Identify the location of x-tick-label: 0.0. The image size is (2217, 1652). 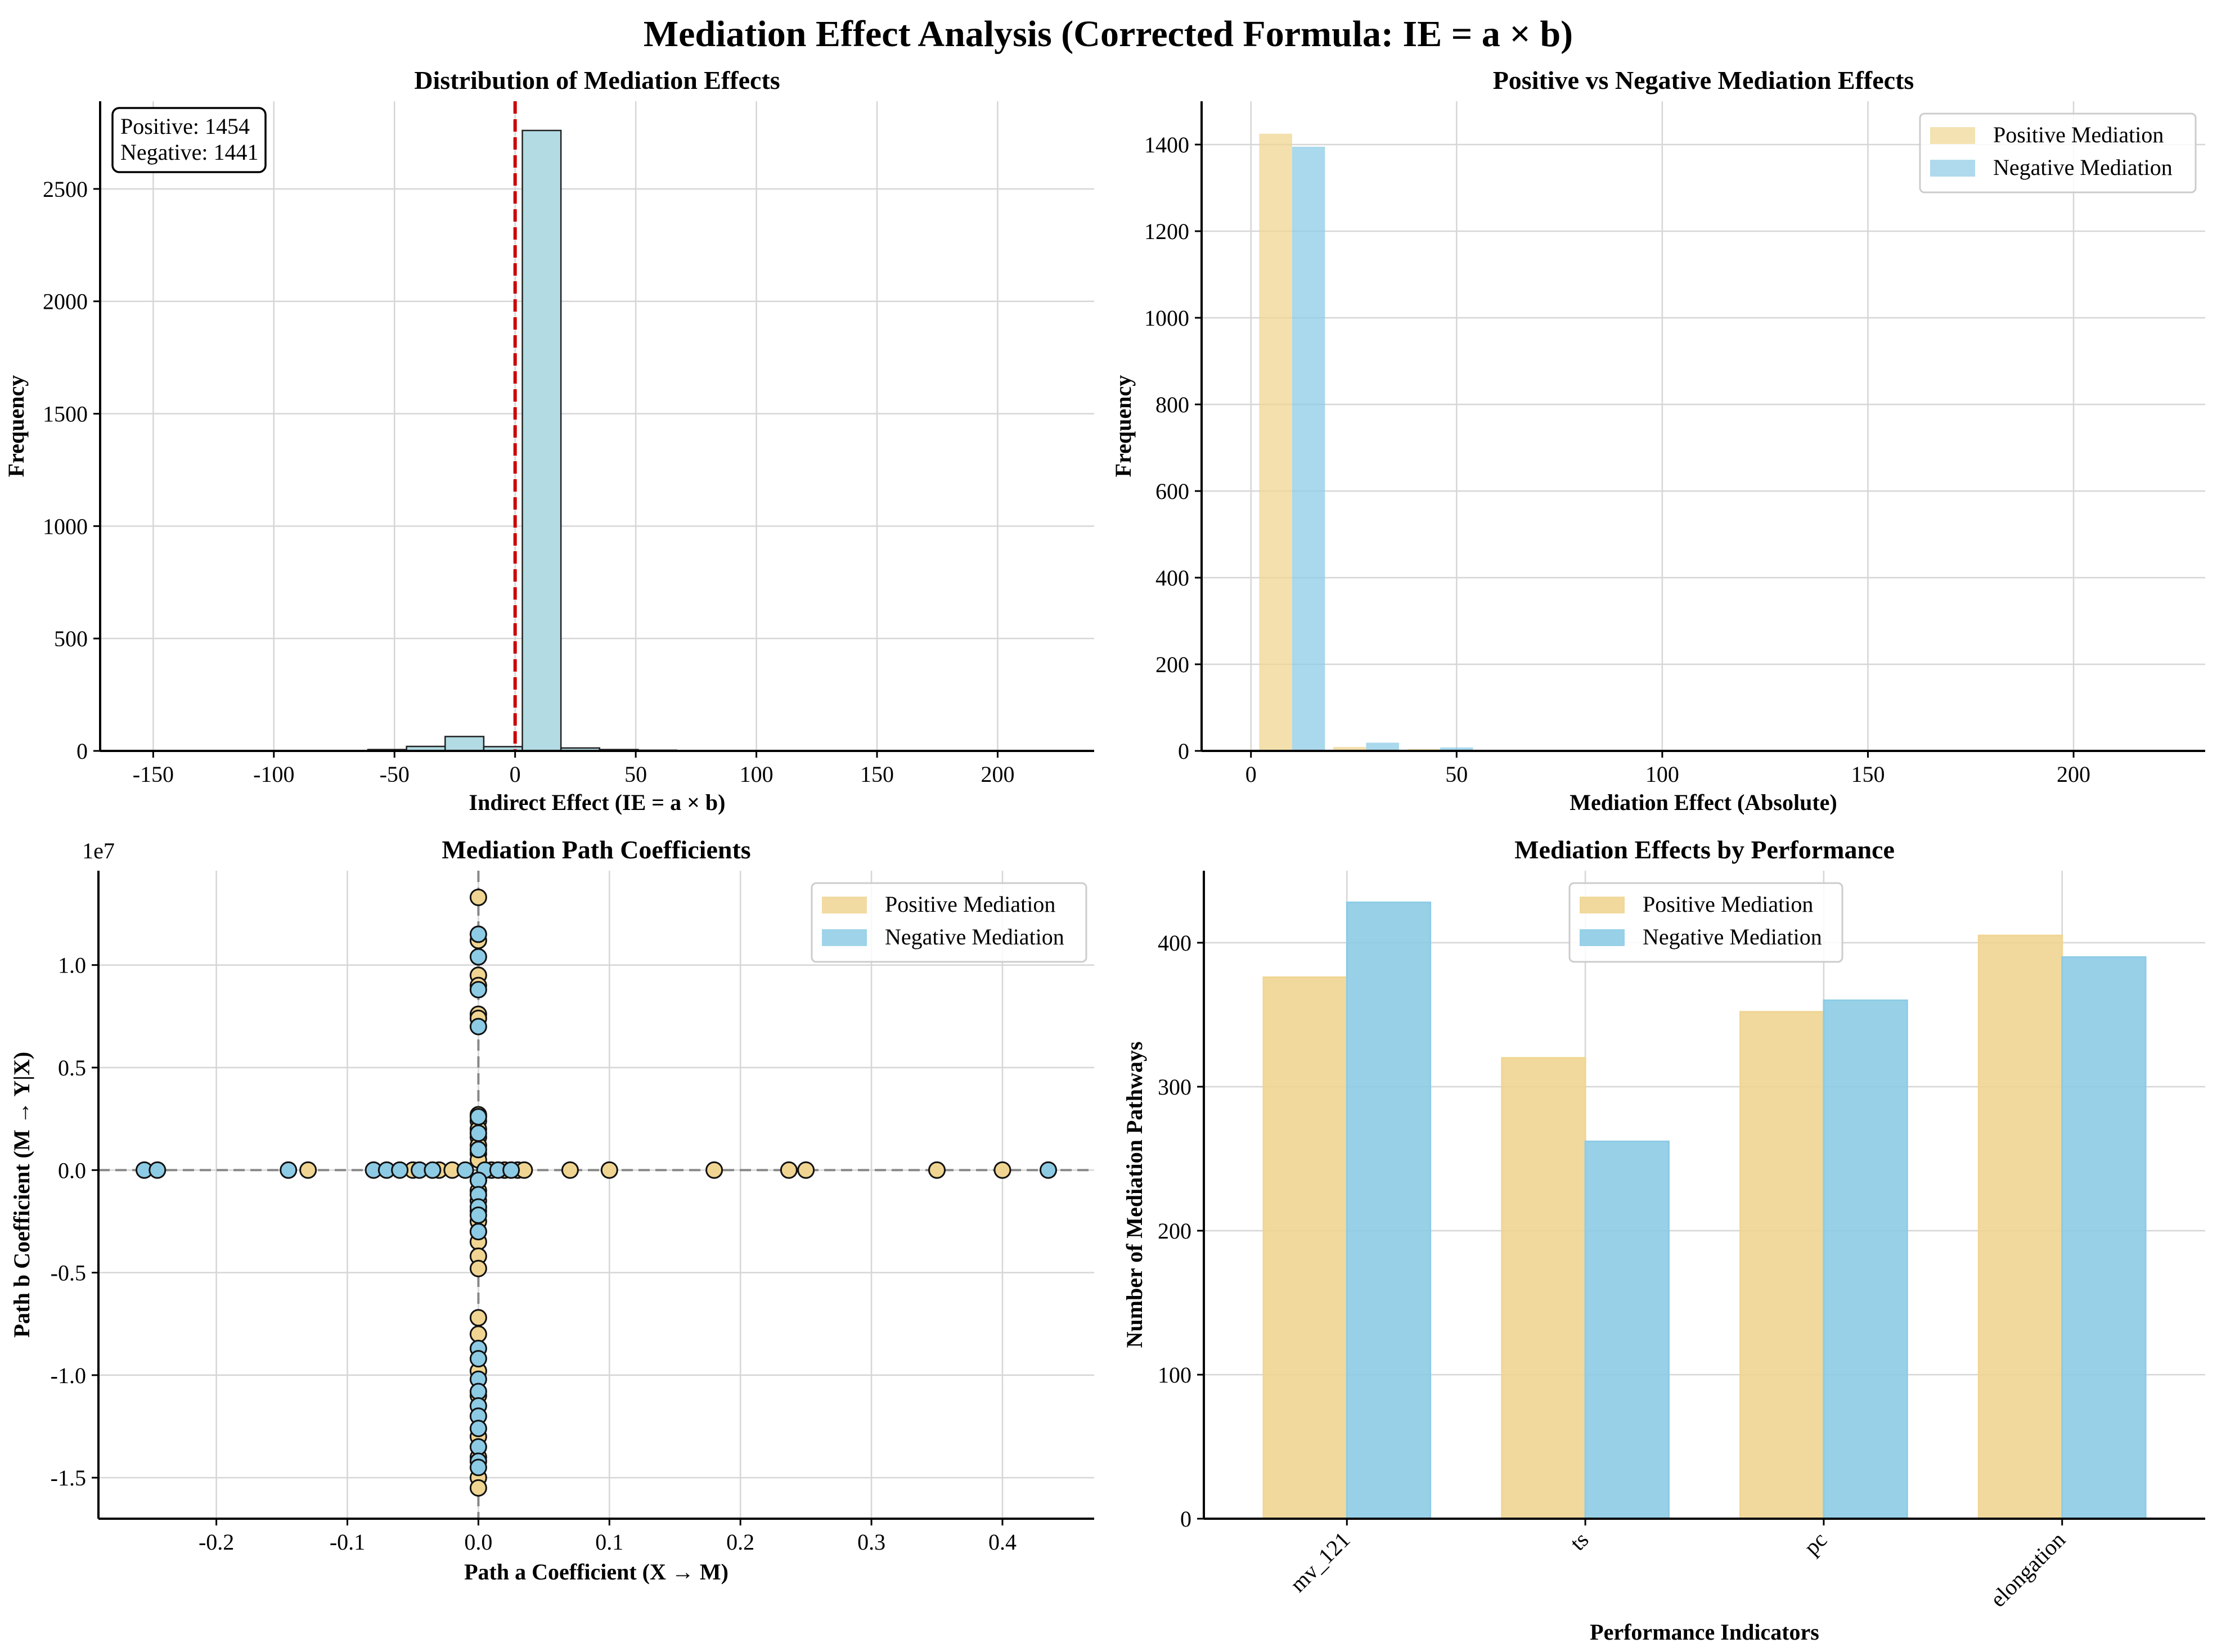
(478, 1542).